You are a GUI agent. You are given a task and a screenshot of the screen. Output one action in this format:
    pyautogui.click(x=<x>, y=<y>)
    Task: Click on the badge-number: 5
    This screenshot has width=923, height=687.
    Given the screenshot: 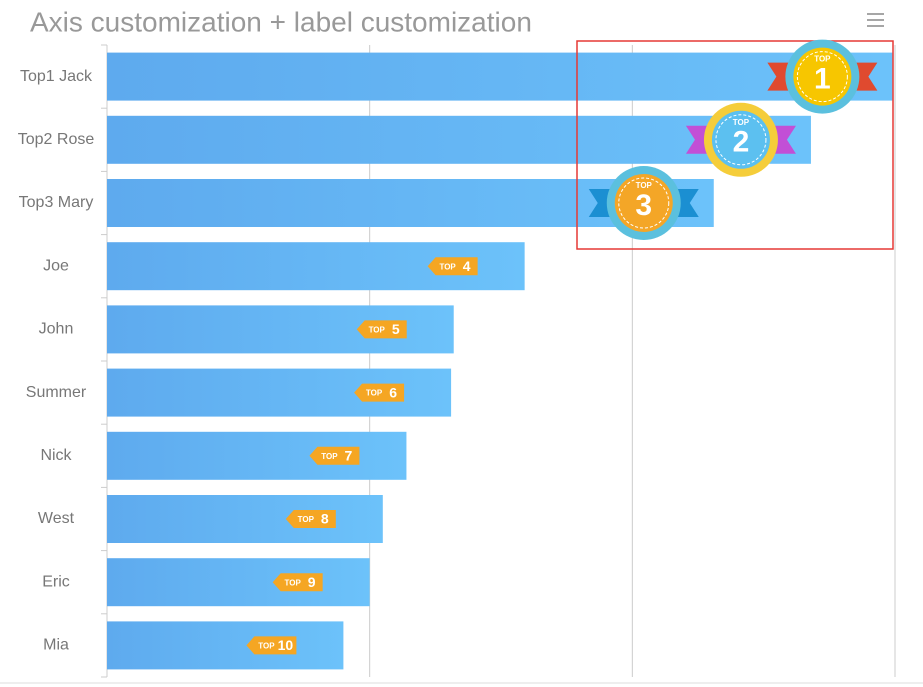 What is the action you would take?
    pyautogui.click(x=396, y=329)
    